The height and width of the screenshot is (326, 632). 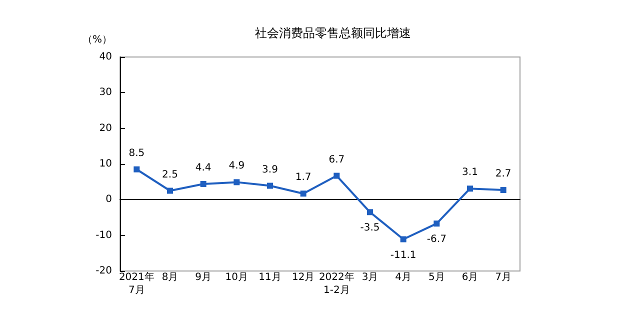 What do you see at coordinates (436, 240) in the screenshot?
I see `data-label: -6.7` at bounding box center [436, 240].